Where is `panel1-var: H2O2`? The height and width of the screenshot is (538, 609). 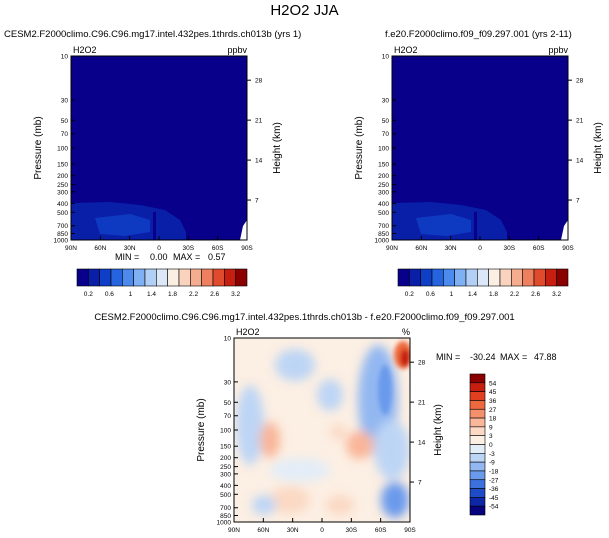 panel1-var: H2O2 is located at coordinates (85, 50).